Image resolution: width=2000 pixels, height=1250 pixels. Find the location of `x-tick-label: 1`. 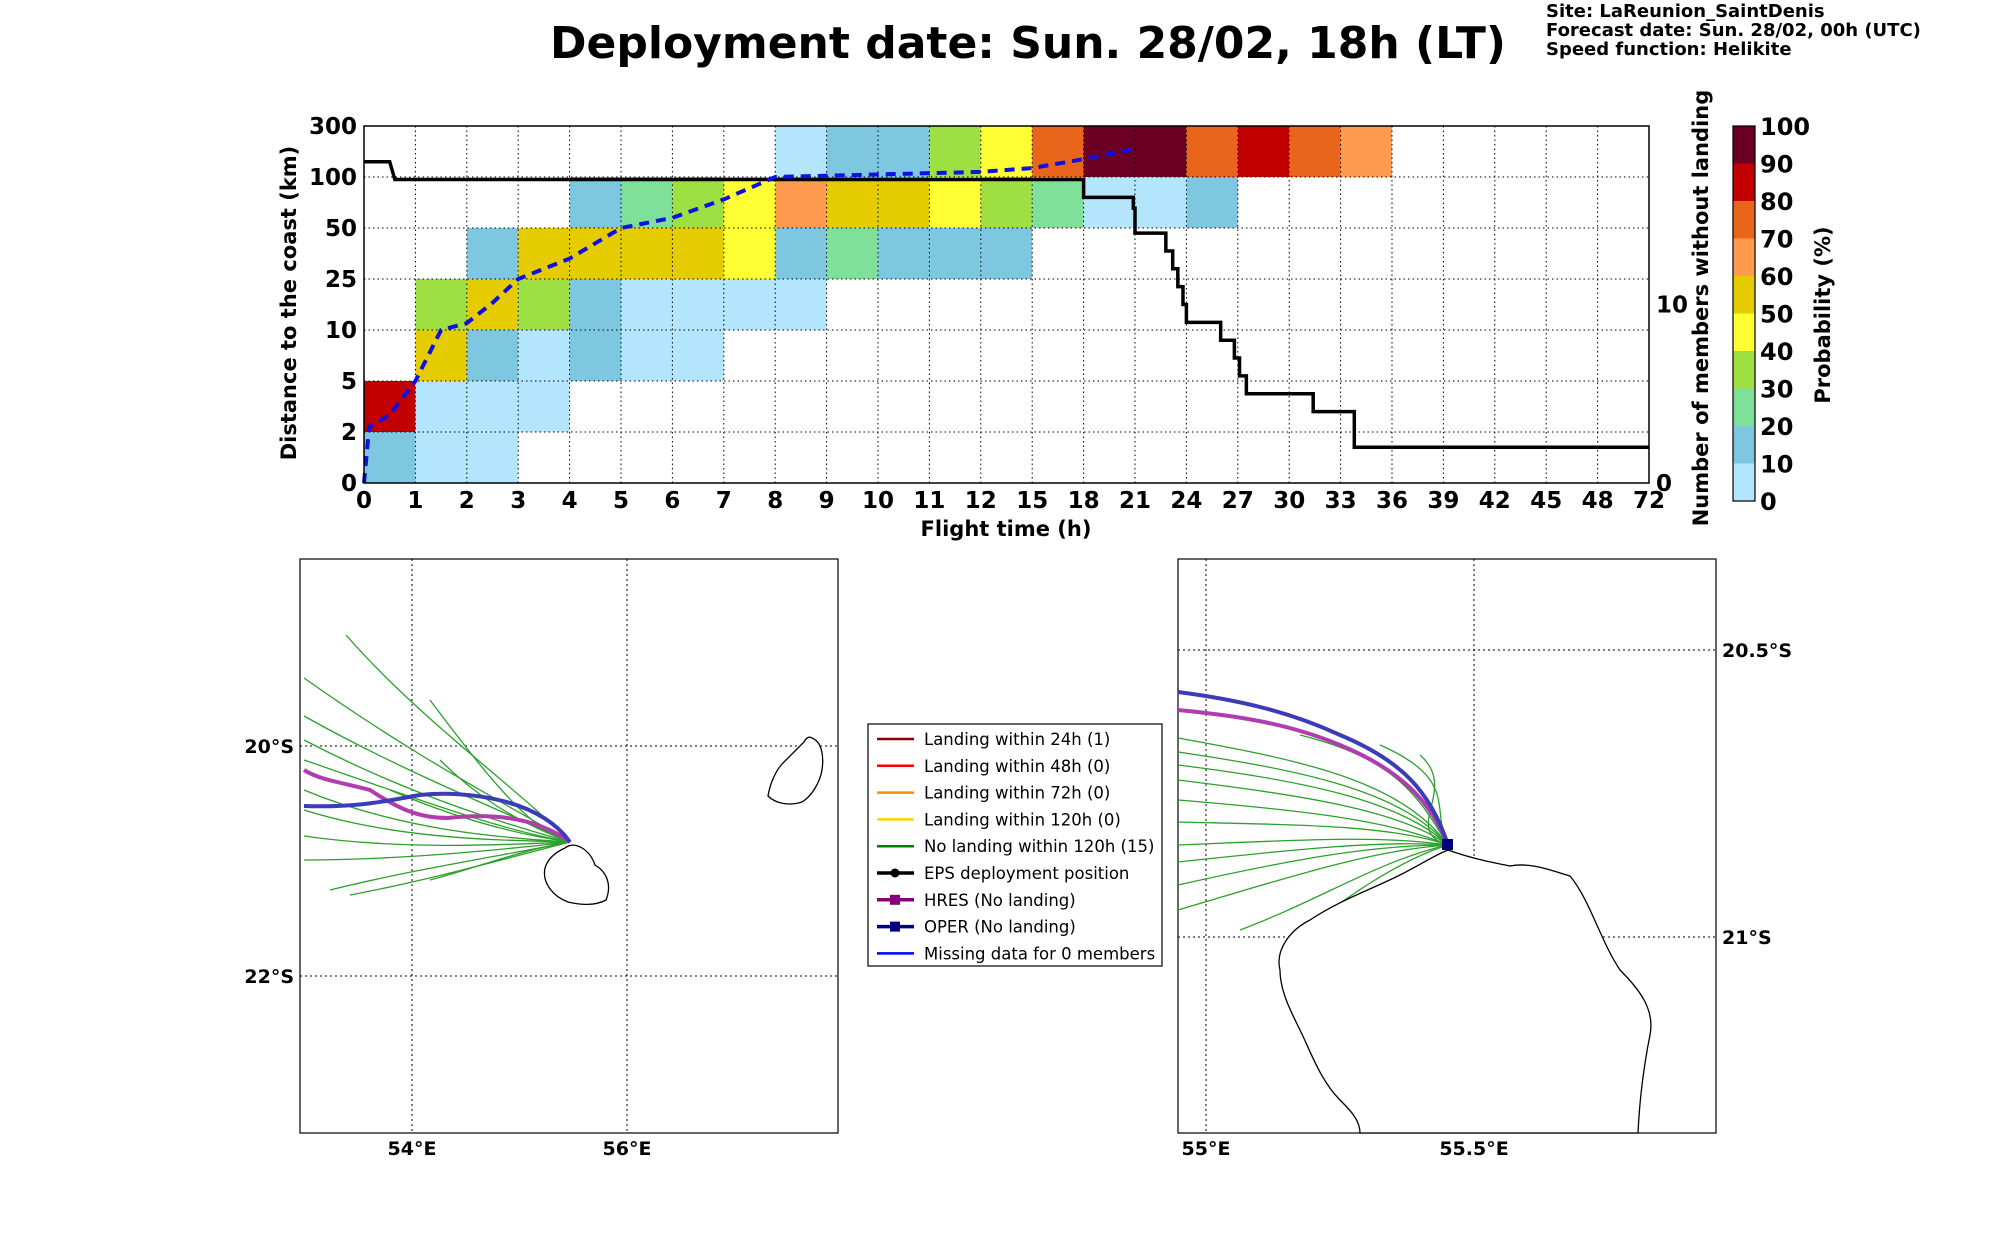

x-tick-label: 1 is located at coordinates (415, 501).